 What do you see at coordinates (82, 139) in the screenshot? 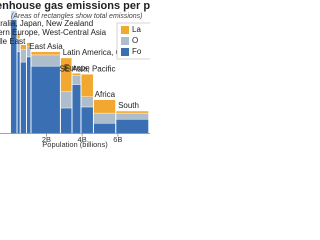
I see `x-tick-label: 4B` at bounding box center [82, 139].